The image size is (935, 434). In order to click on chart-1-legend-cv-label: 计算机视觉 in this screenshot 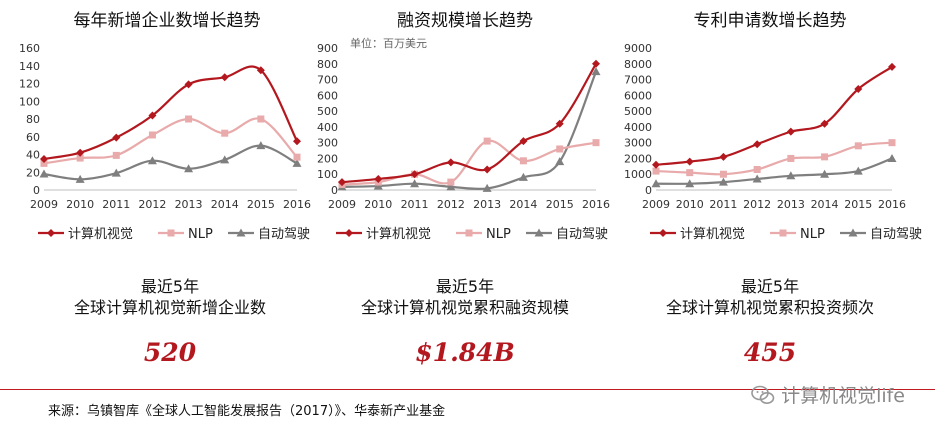, I will do `click(100, 234)`.